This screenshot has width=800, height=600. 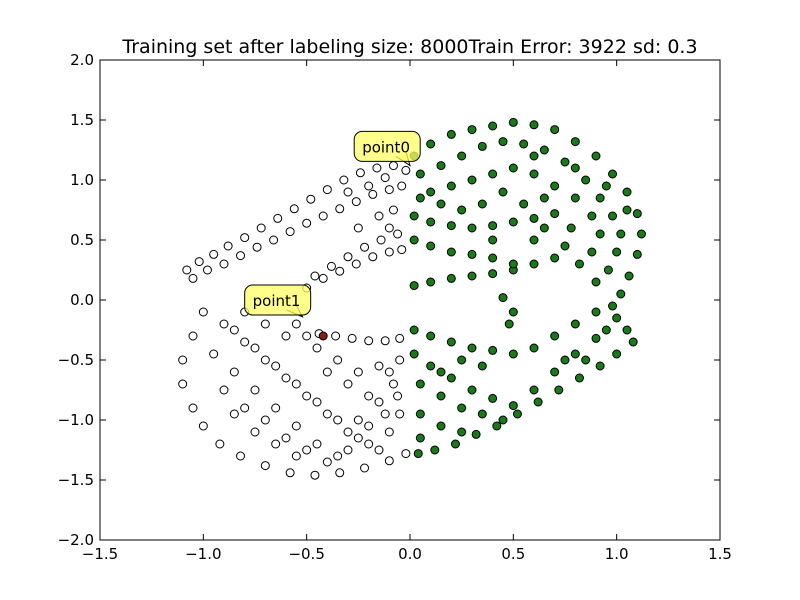 I want to click on x-tick-label: 1.0, so click(x=617, y=554).